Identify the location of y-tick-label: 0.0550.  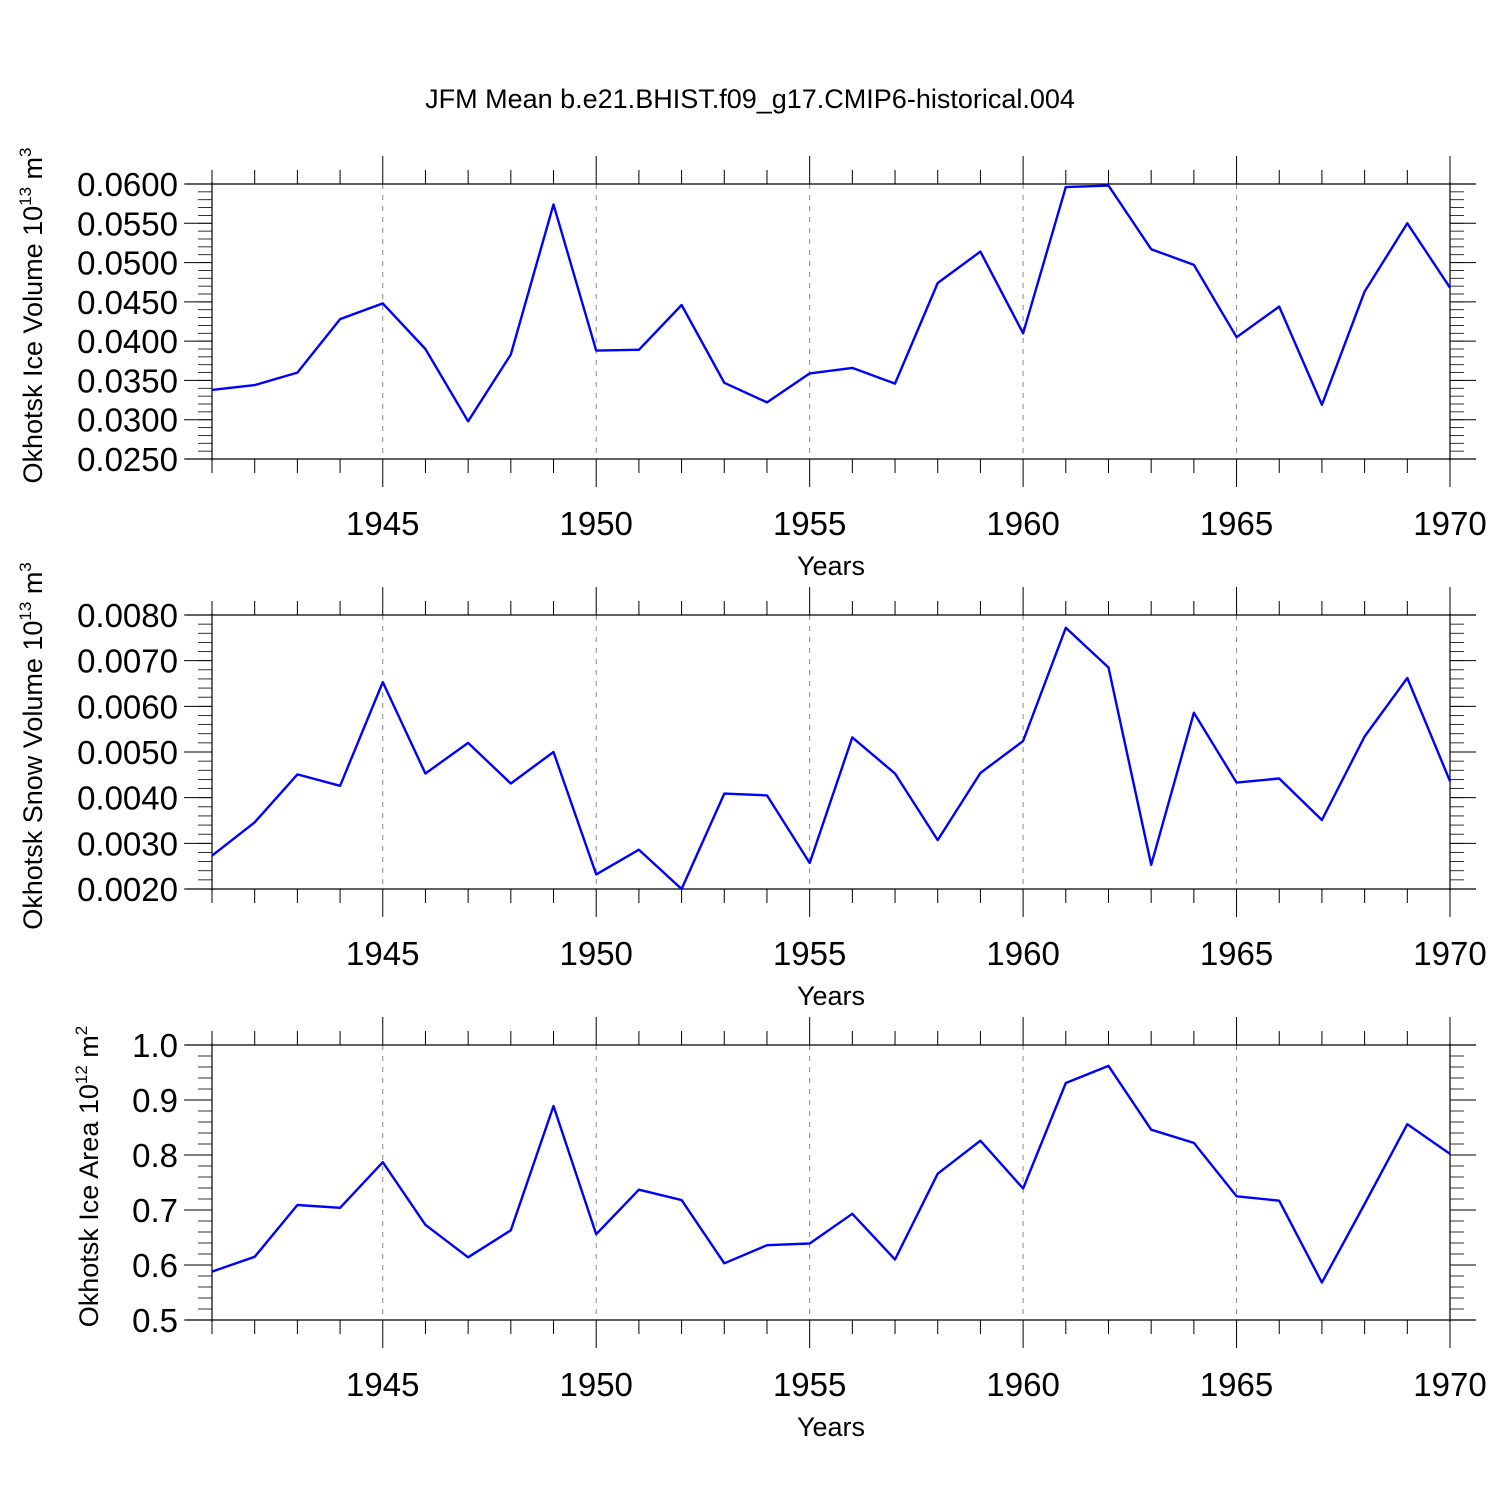
(127, 223).